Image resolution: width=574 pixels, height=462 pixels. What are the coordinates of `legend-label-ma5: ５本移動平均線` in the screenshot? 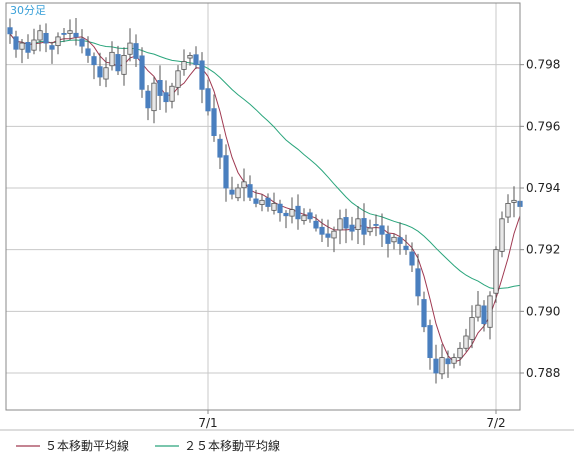 It's located at (87, 445).